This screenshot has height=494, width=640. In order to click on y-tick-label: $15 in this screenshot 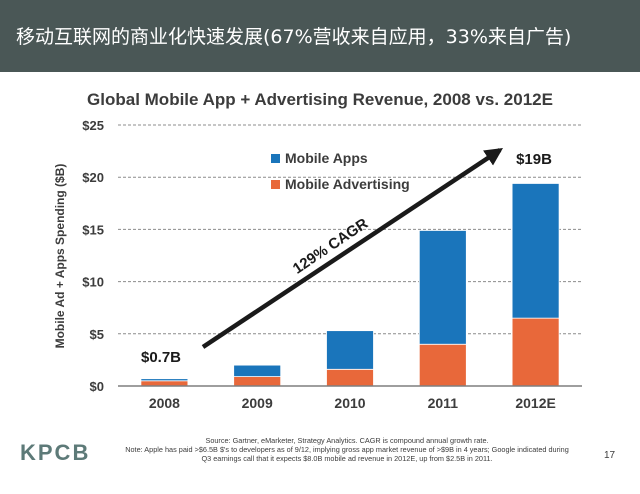, I will do `click(93, 229)`.